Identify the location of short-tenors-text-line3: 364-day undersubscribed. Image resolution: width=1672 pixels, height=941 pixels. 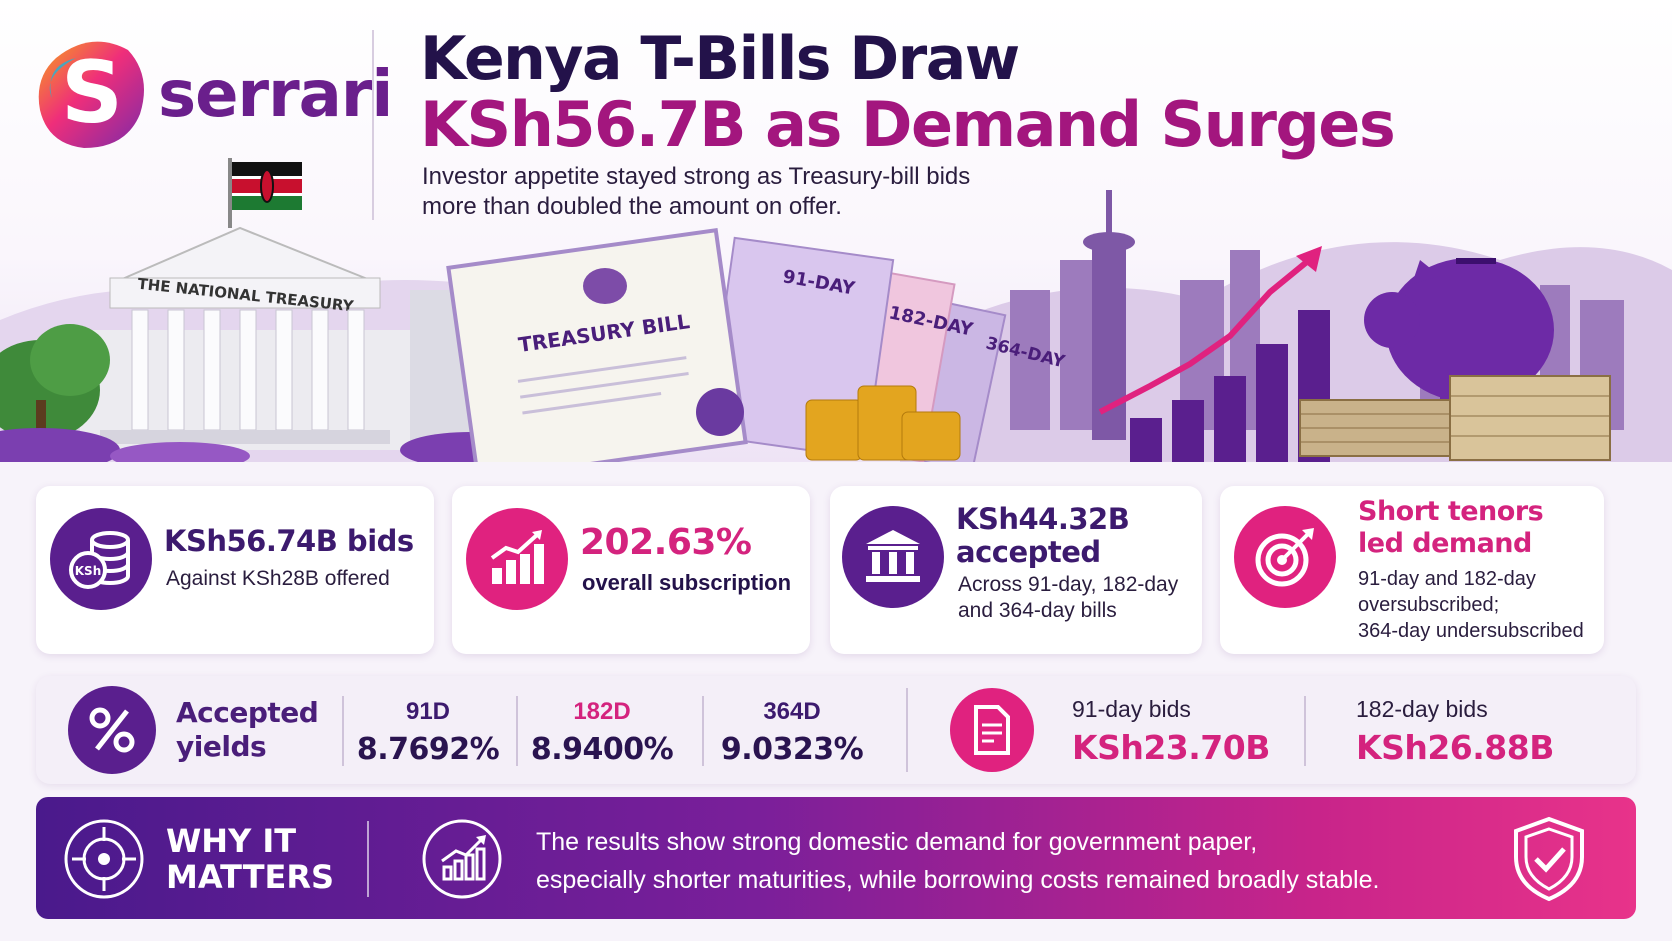
(1471, 631).